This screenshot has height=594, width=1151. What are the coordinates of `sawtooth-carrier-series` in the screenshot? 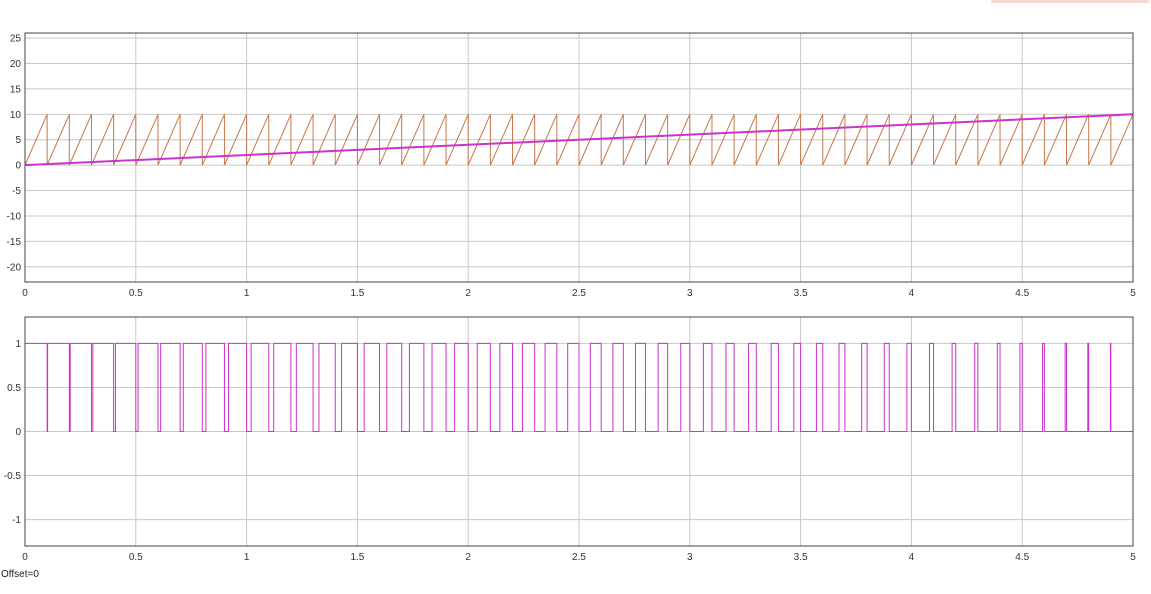 It's located at (579, 140).